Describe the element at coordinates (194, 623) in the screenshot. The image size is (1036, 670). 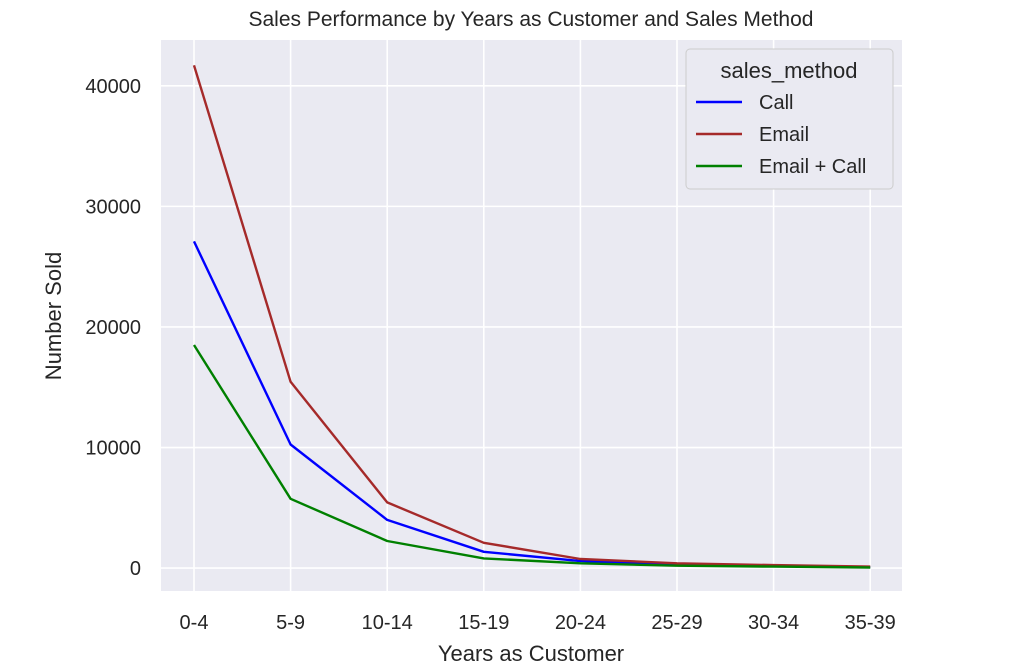
I see `x-tick-label: 0-4` at that location.